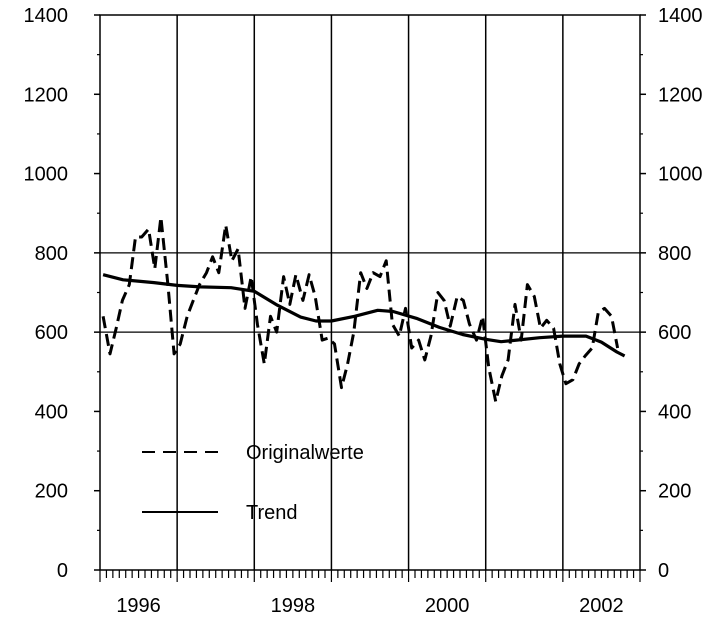  I want to click on y-tick-label: 1000, so click(46, 175).